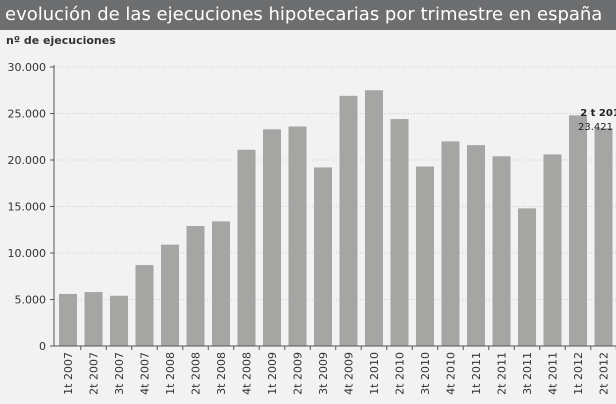 This screenshot has height=404, width=616. What do you see at coordinates (476, 373) in the screenshot?
I see `x-tick-label: 1t 2011` at bounding box center [476, 373].